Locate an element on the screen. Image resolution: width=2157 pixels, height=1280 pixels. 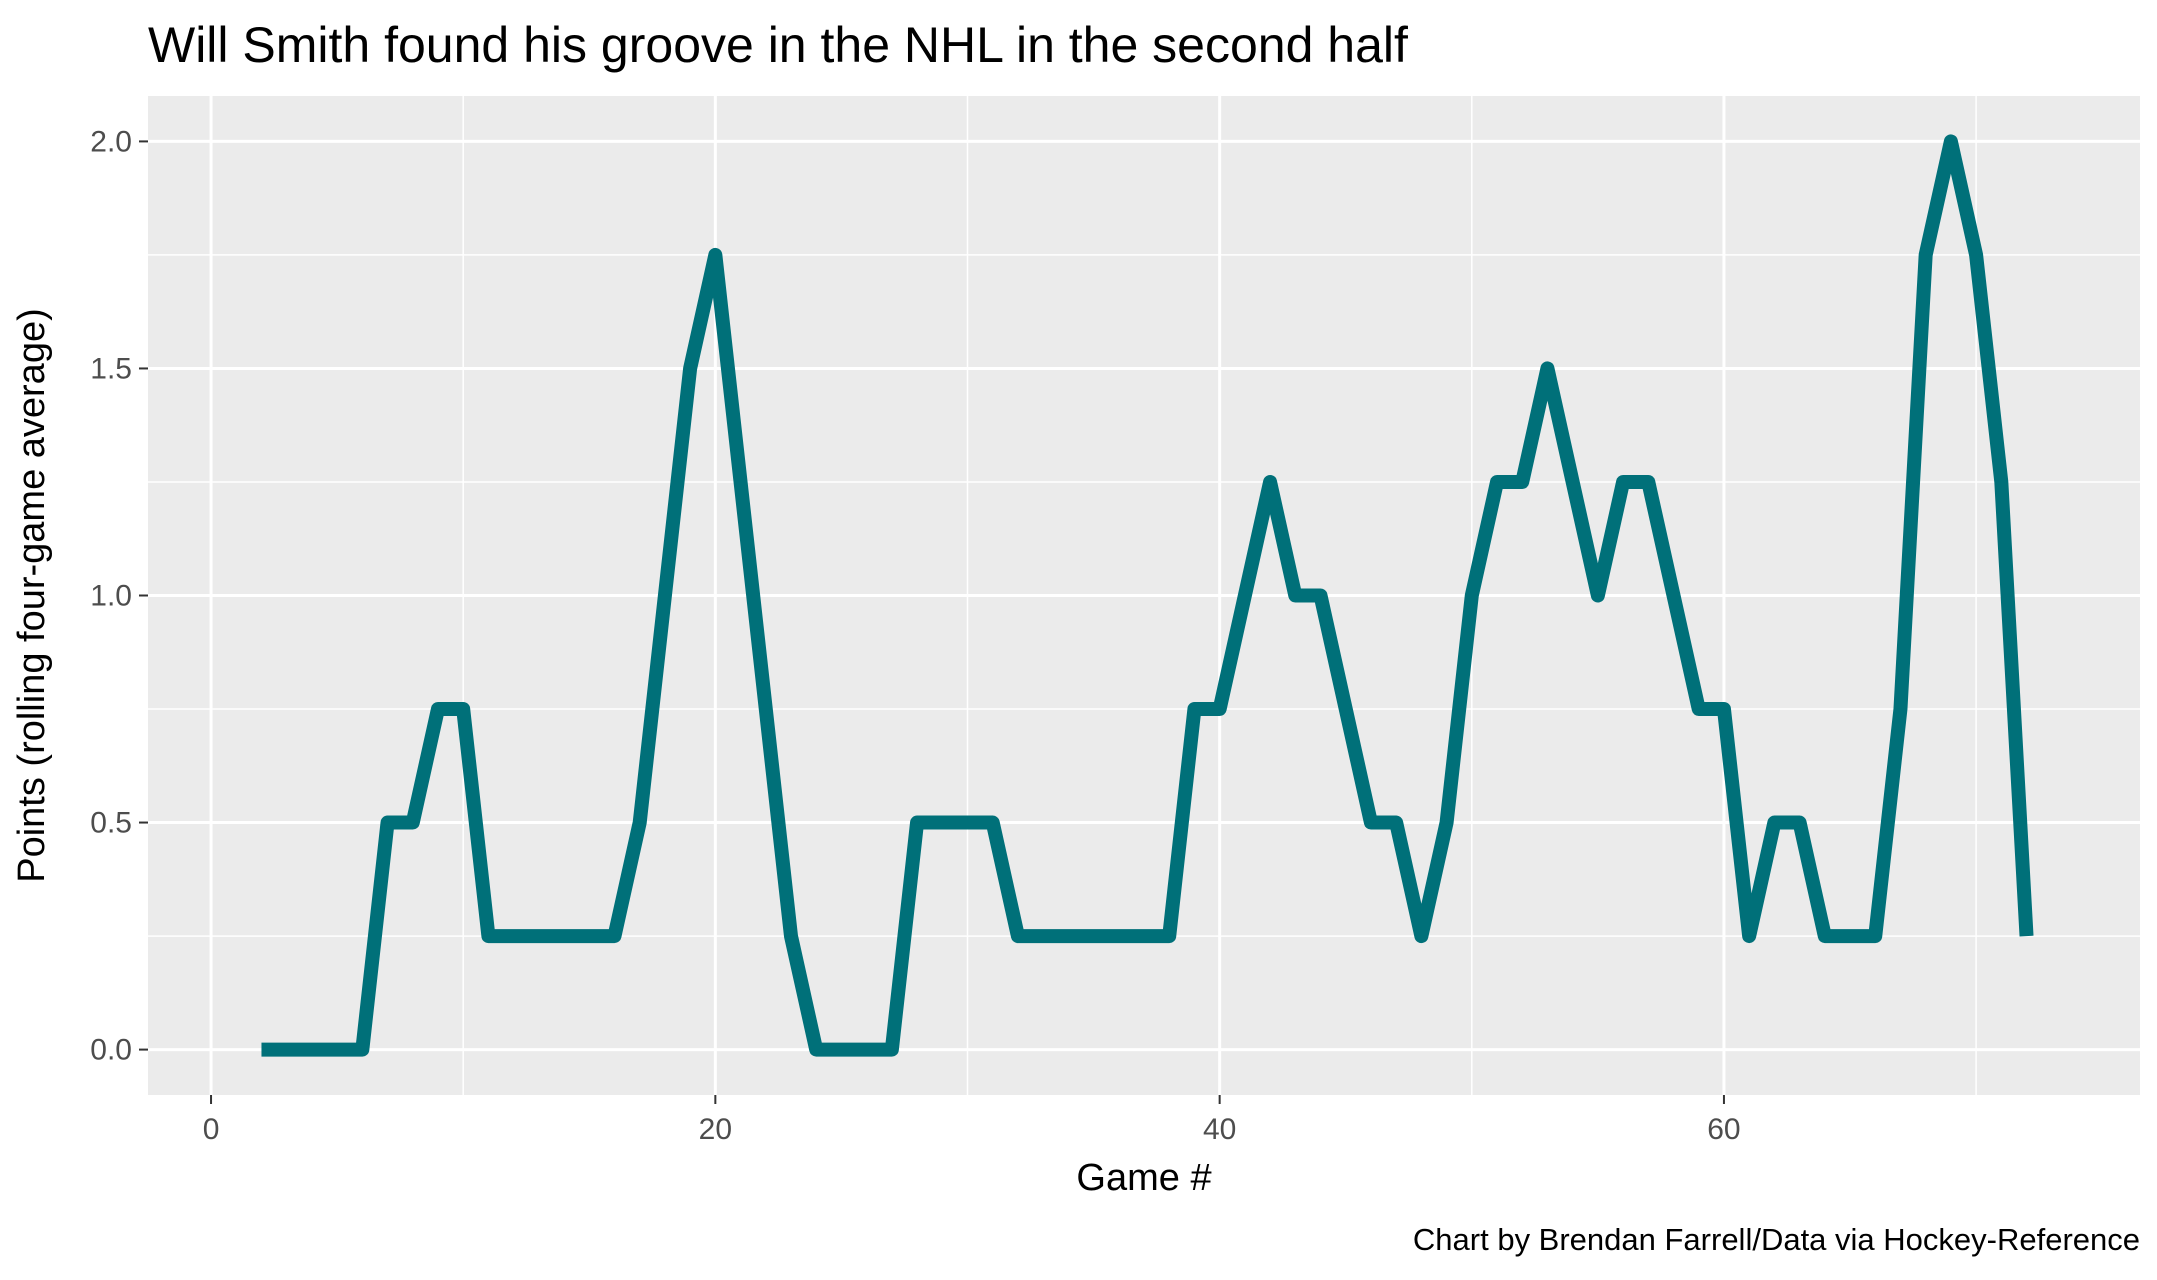
x-tick-label: 0 is located at coordinates (211, 1129).